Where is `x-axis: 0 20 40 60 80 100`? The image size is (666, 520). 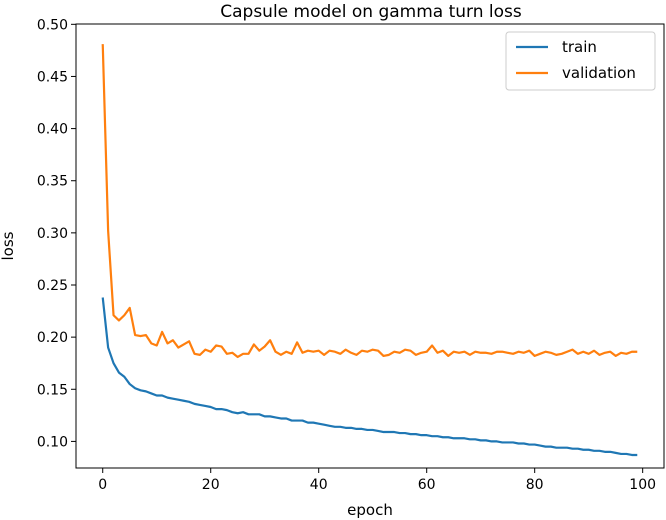
x-axis: 0 20 40 60 80 100 is located at coordinates (377, 480).